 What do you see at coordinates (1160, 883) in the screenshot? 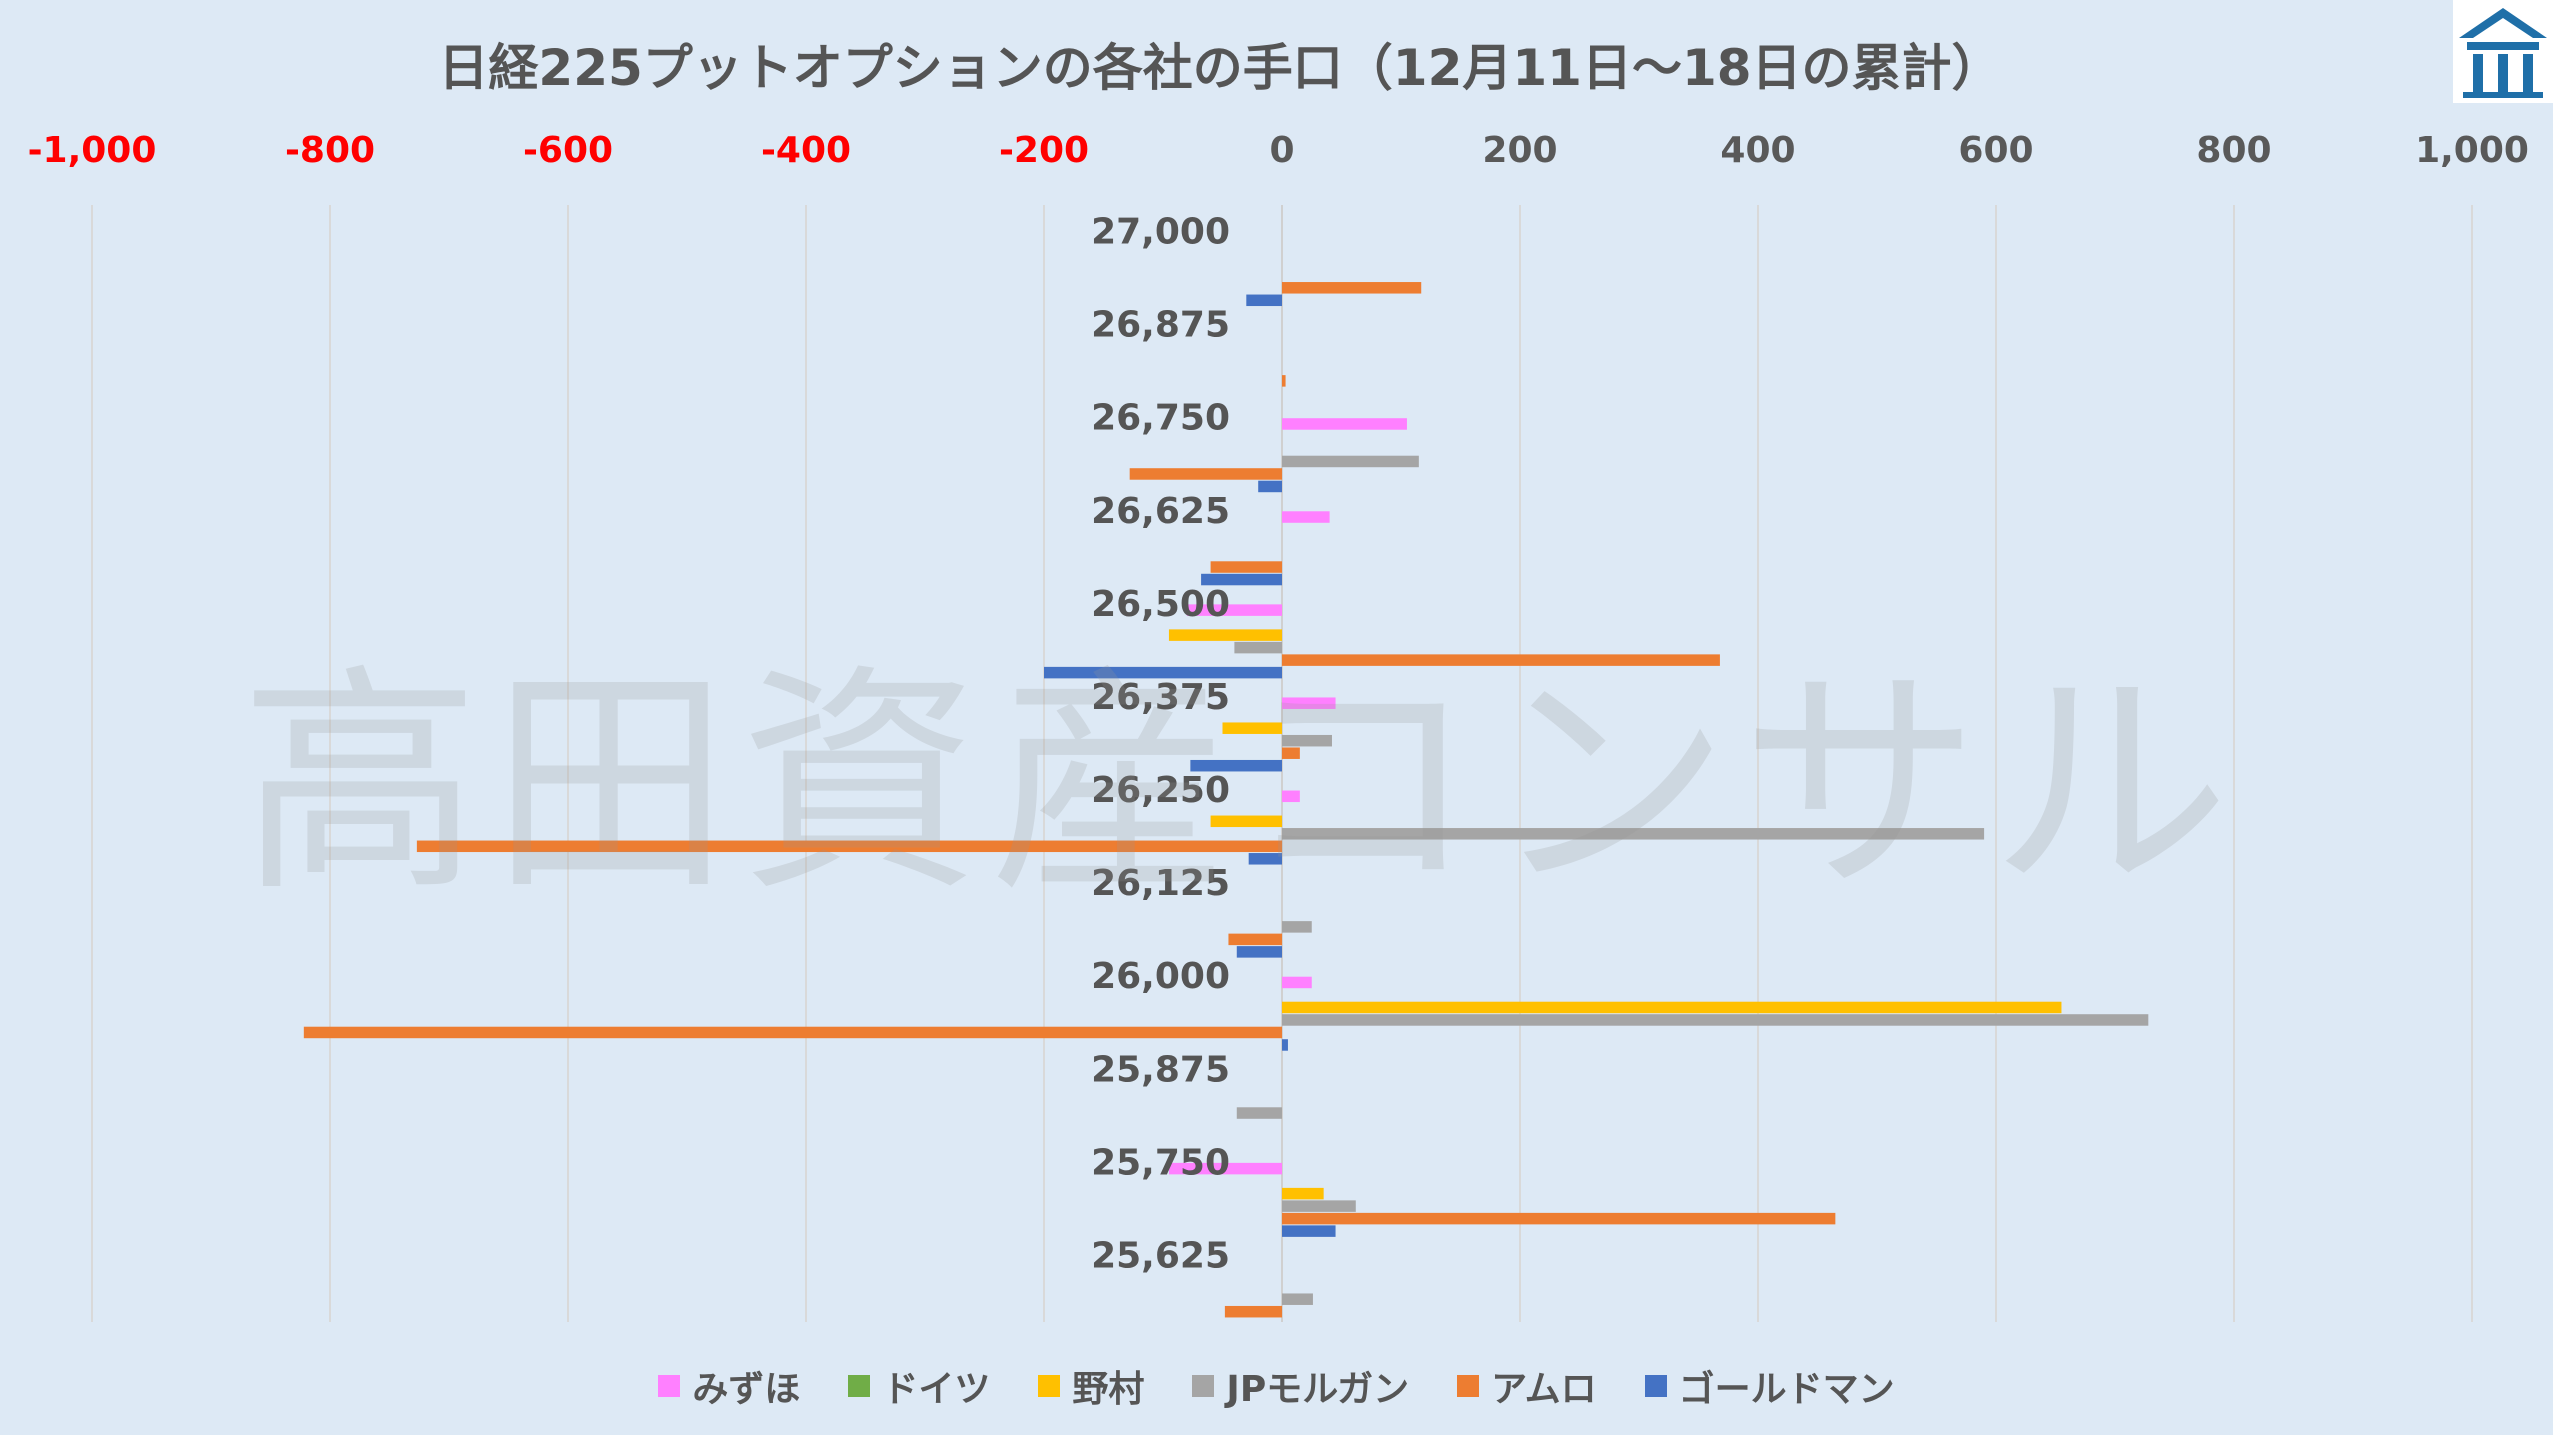
I see `category-label: 26,125` at bounding box center [1160, 883].